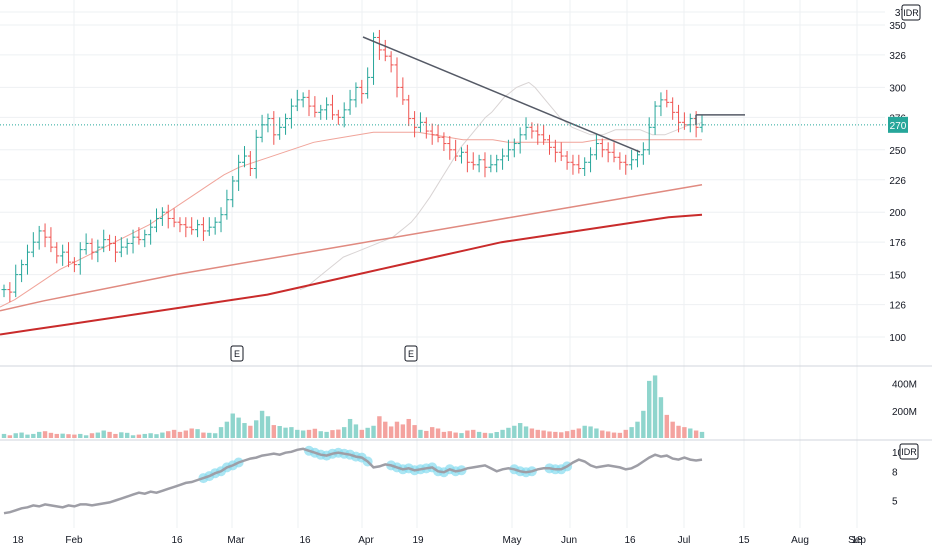 This screenshot has width=932, height=555. Describe the element at coordinates (18, 540) in the screenshot. I see `time-axis-tick-label: 18` at that location.